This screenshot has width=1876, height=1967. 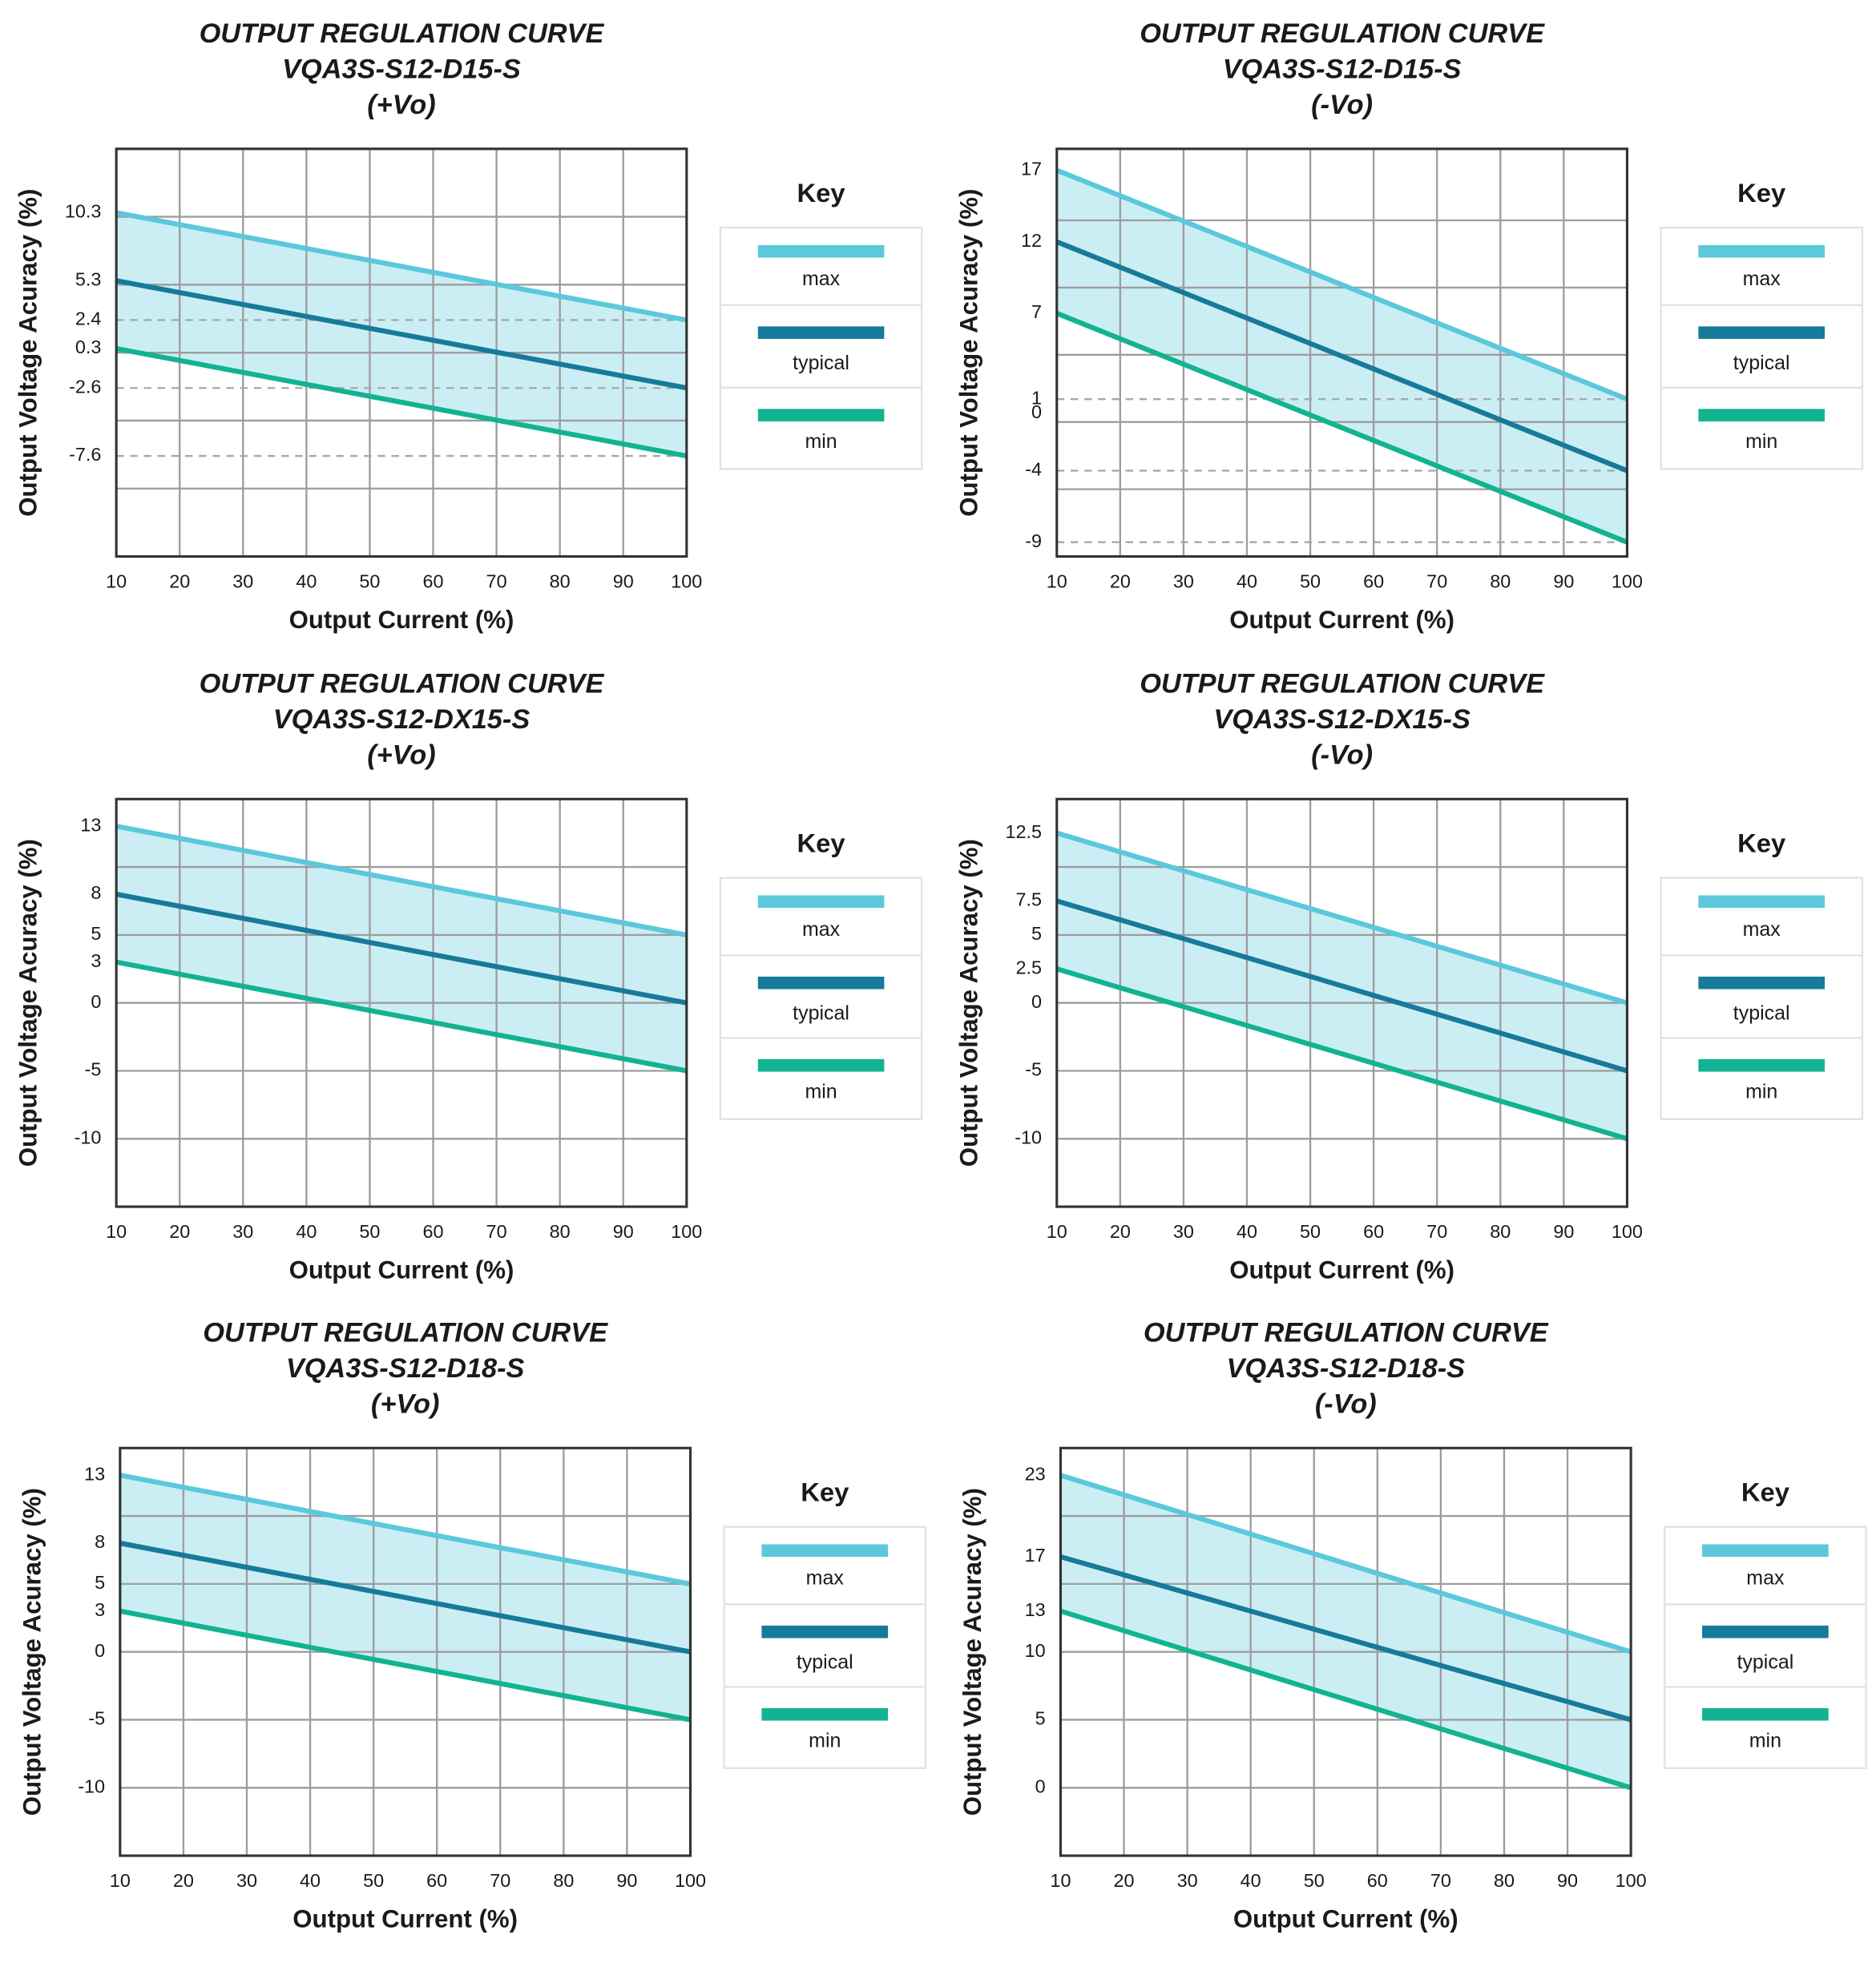 I want to click on y-tick-label: 7.5, so click(x=1028, y=899).